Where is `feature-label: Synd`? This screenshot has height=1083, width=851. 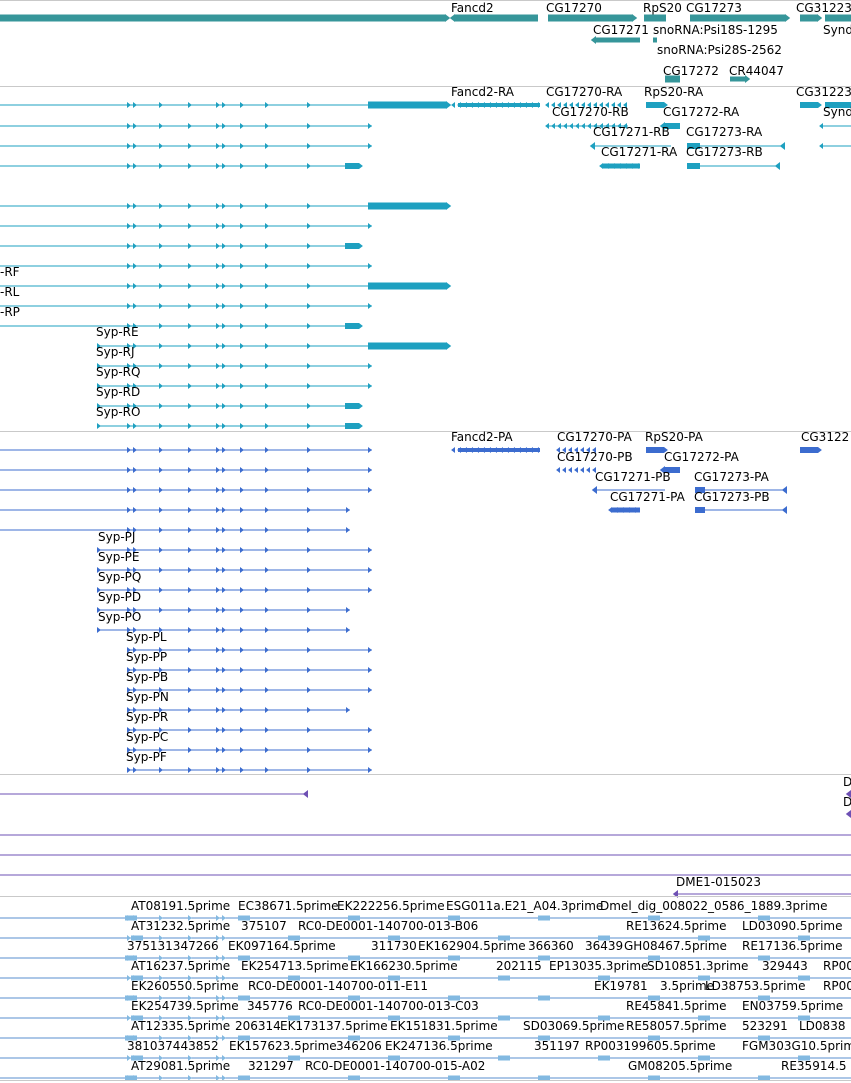 feature-label: Synd is located at coordinates (837, 30).